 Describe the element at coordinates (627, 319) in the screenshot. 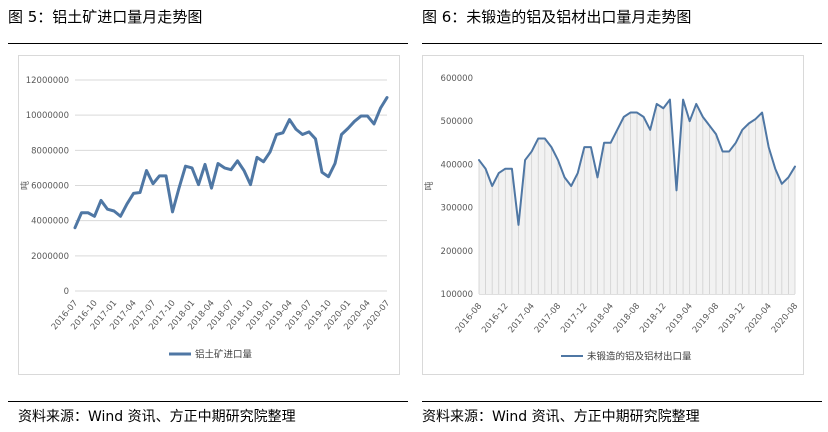

I see `x-tick-label: 2018-08` at that location.